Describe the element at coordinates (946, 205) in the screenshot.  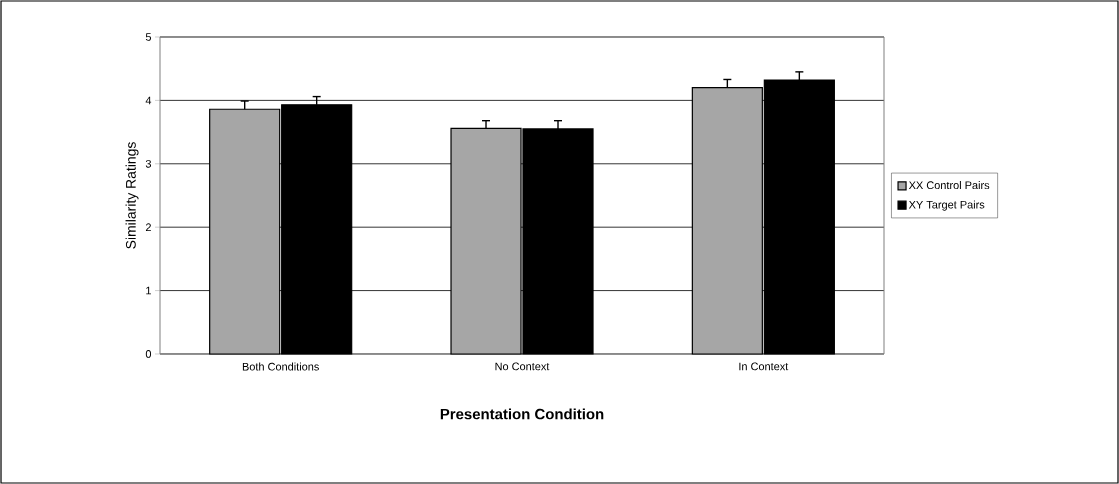
I see `legend-label: XY Target Pairs` at that location.